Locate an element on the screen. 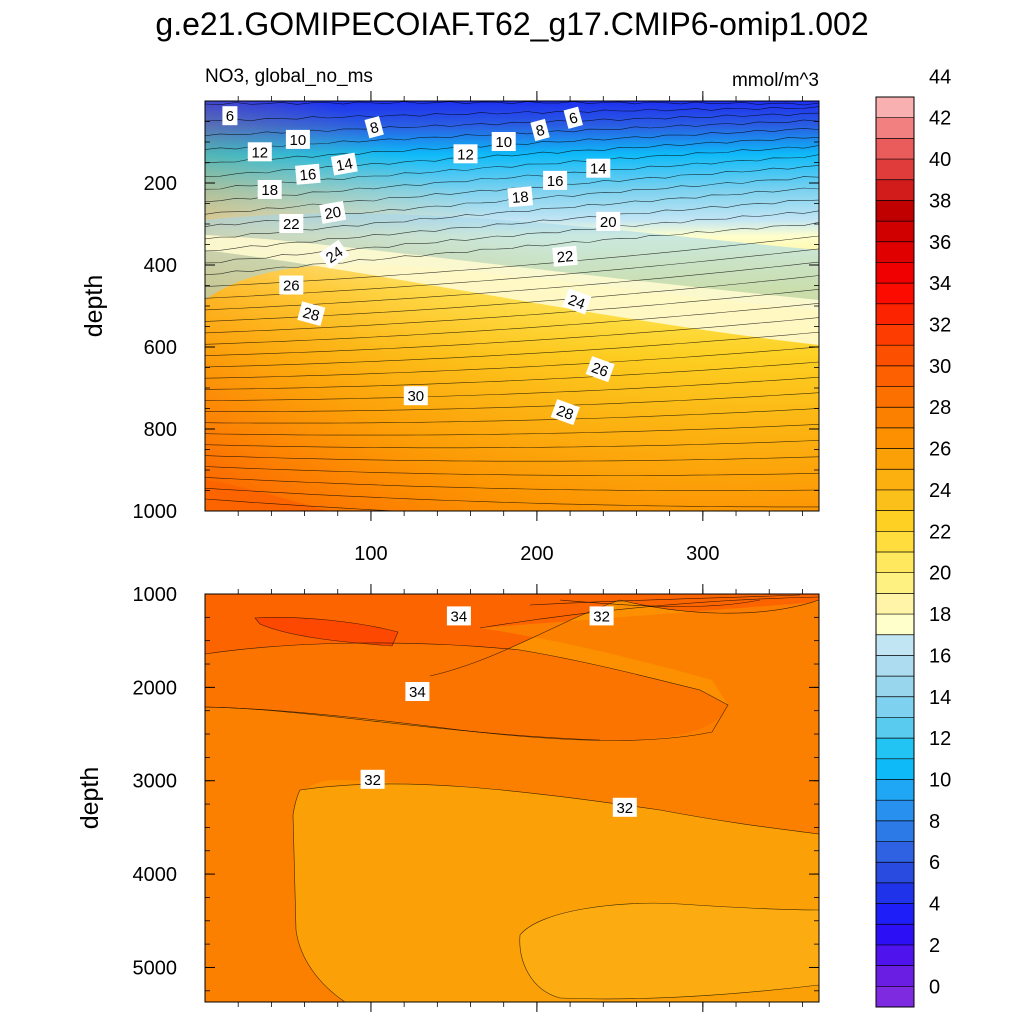 The image size is (1024, 1024). colorbar-level-label: 10 is located at coordinates (940, 781).